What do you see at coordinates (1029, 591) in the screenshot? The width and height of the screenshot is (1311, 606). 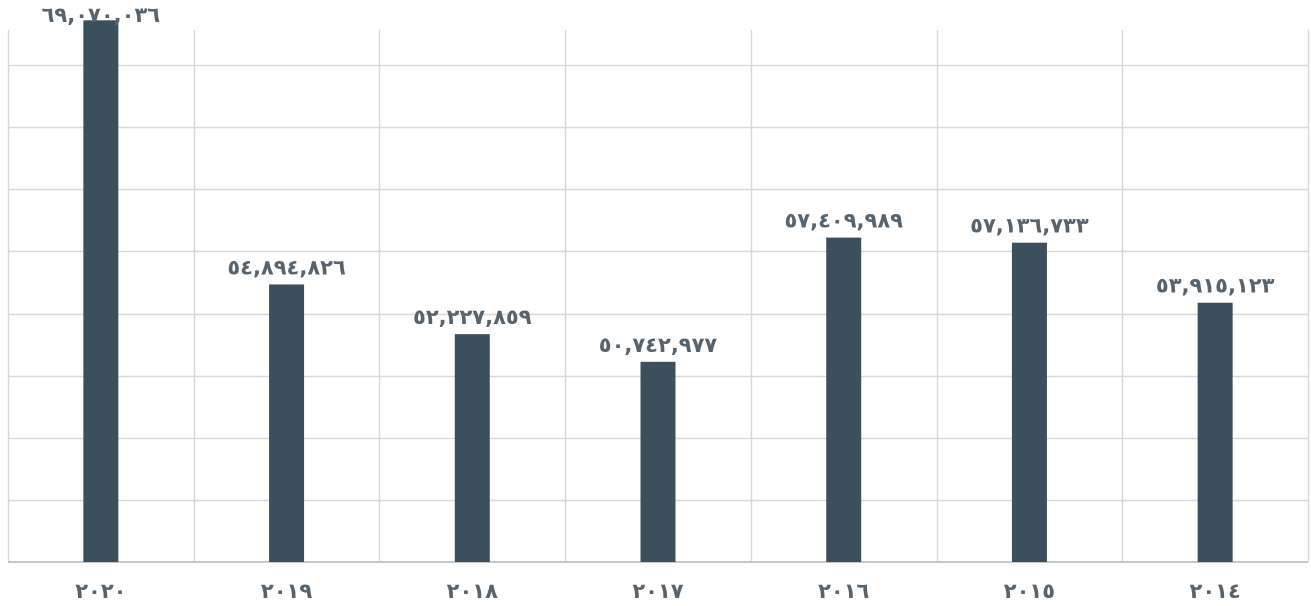 I see `x-tick-label-5: ٢٠١٥` at bounding box center [1029, 591].